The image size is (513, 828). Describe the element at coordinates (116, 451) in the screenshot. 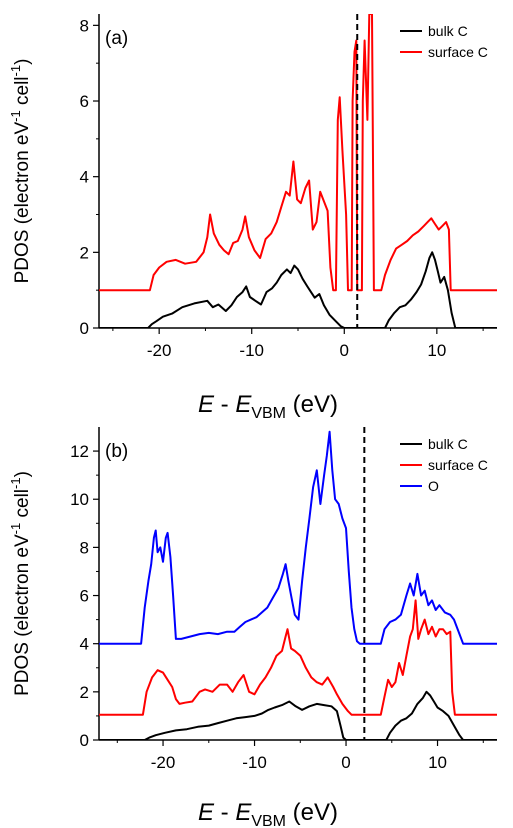

I see `panel-label: (b)` at that location.